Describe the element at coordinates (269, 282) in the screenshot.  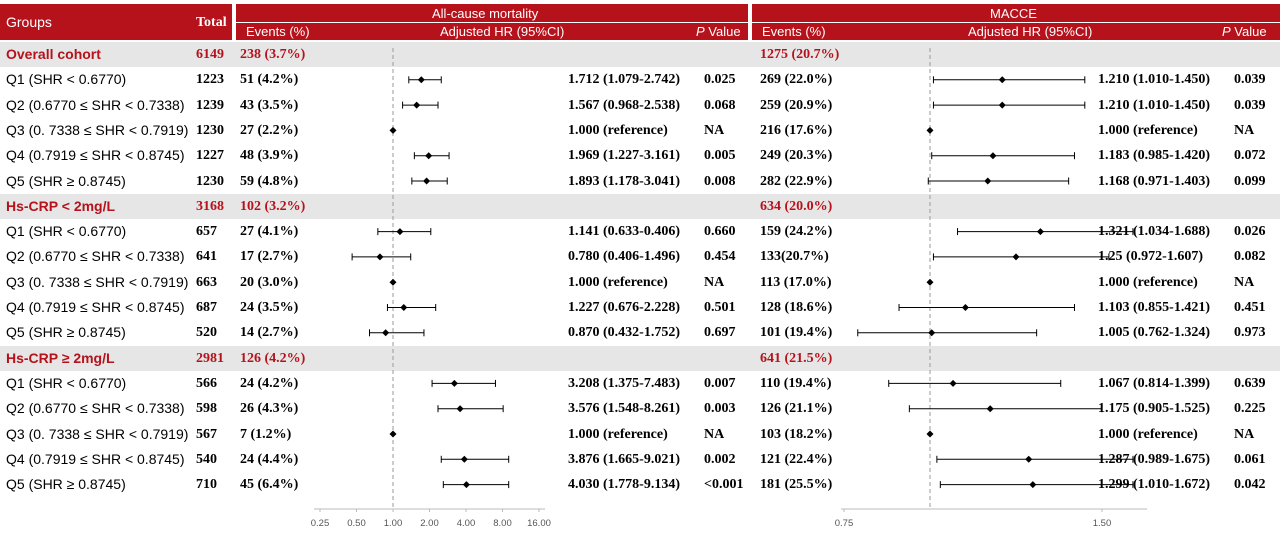
I see `mortality-events: 20 (3.0%)` at that location.